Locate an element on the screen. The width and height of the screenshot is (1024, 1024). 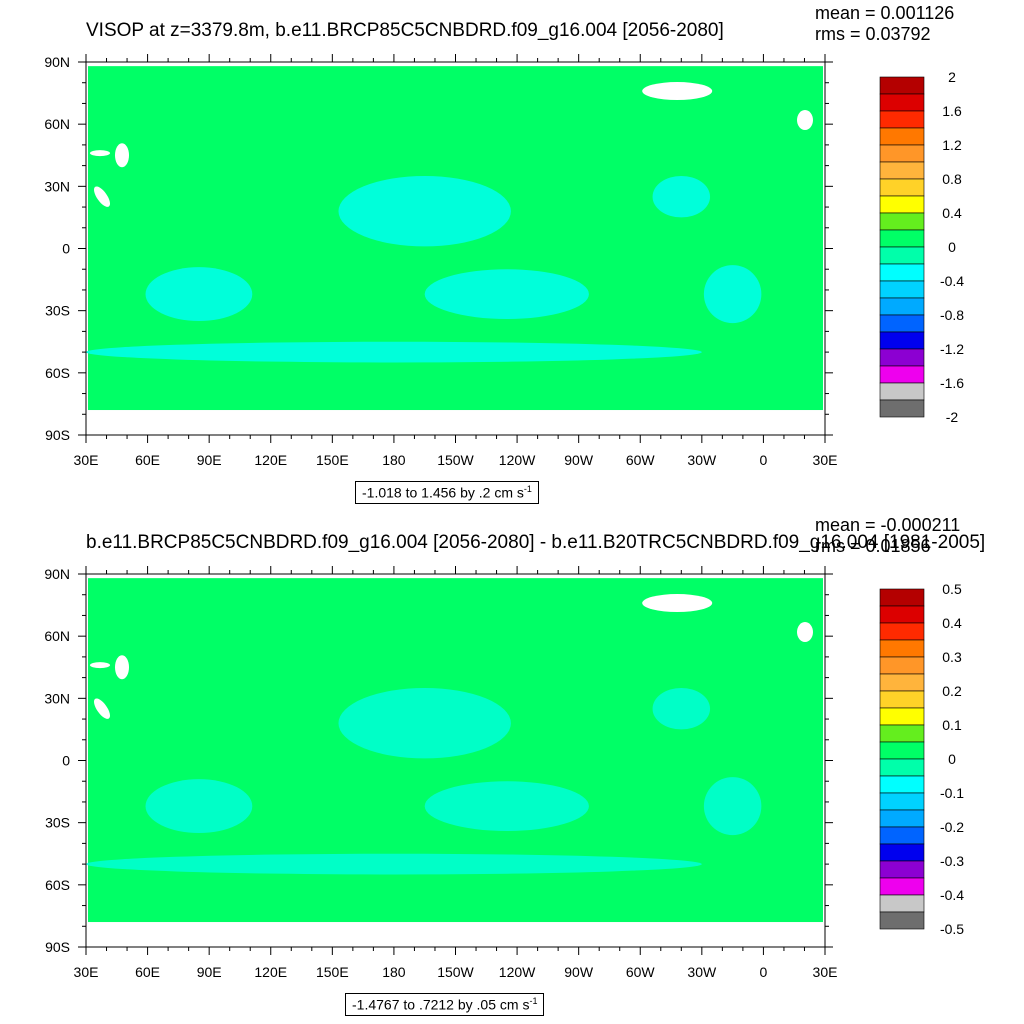
colorbar-label: 0.5 is located at coordinates (952, 589).